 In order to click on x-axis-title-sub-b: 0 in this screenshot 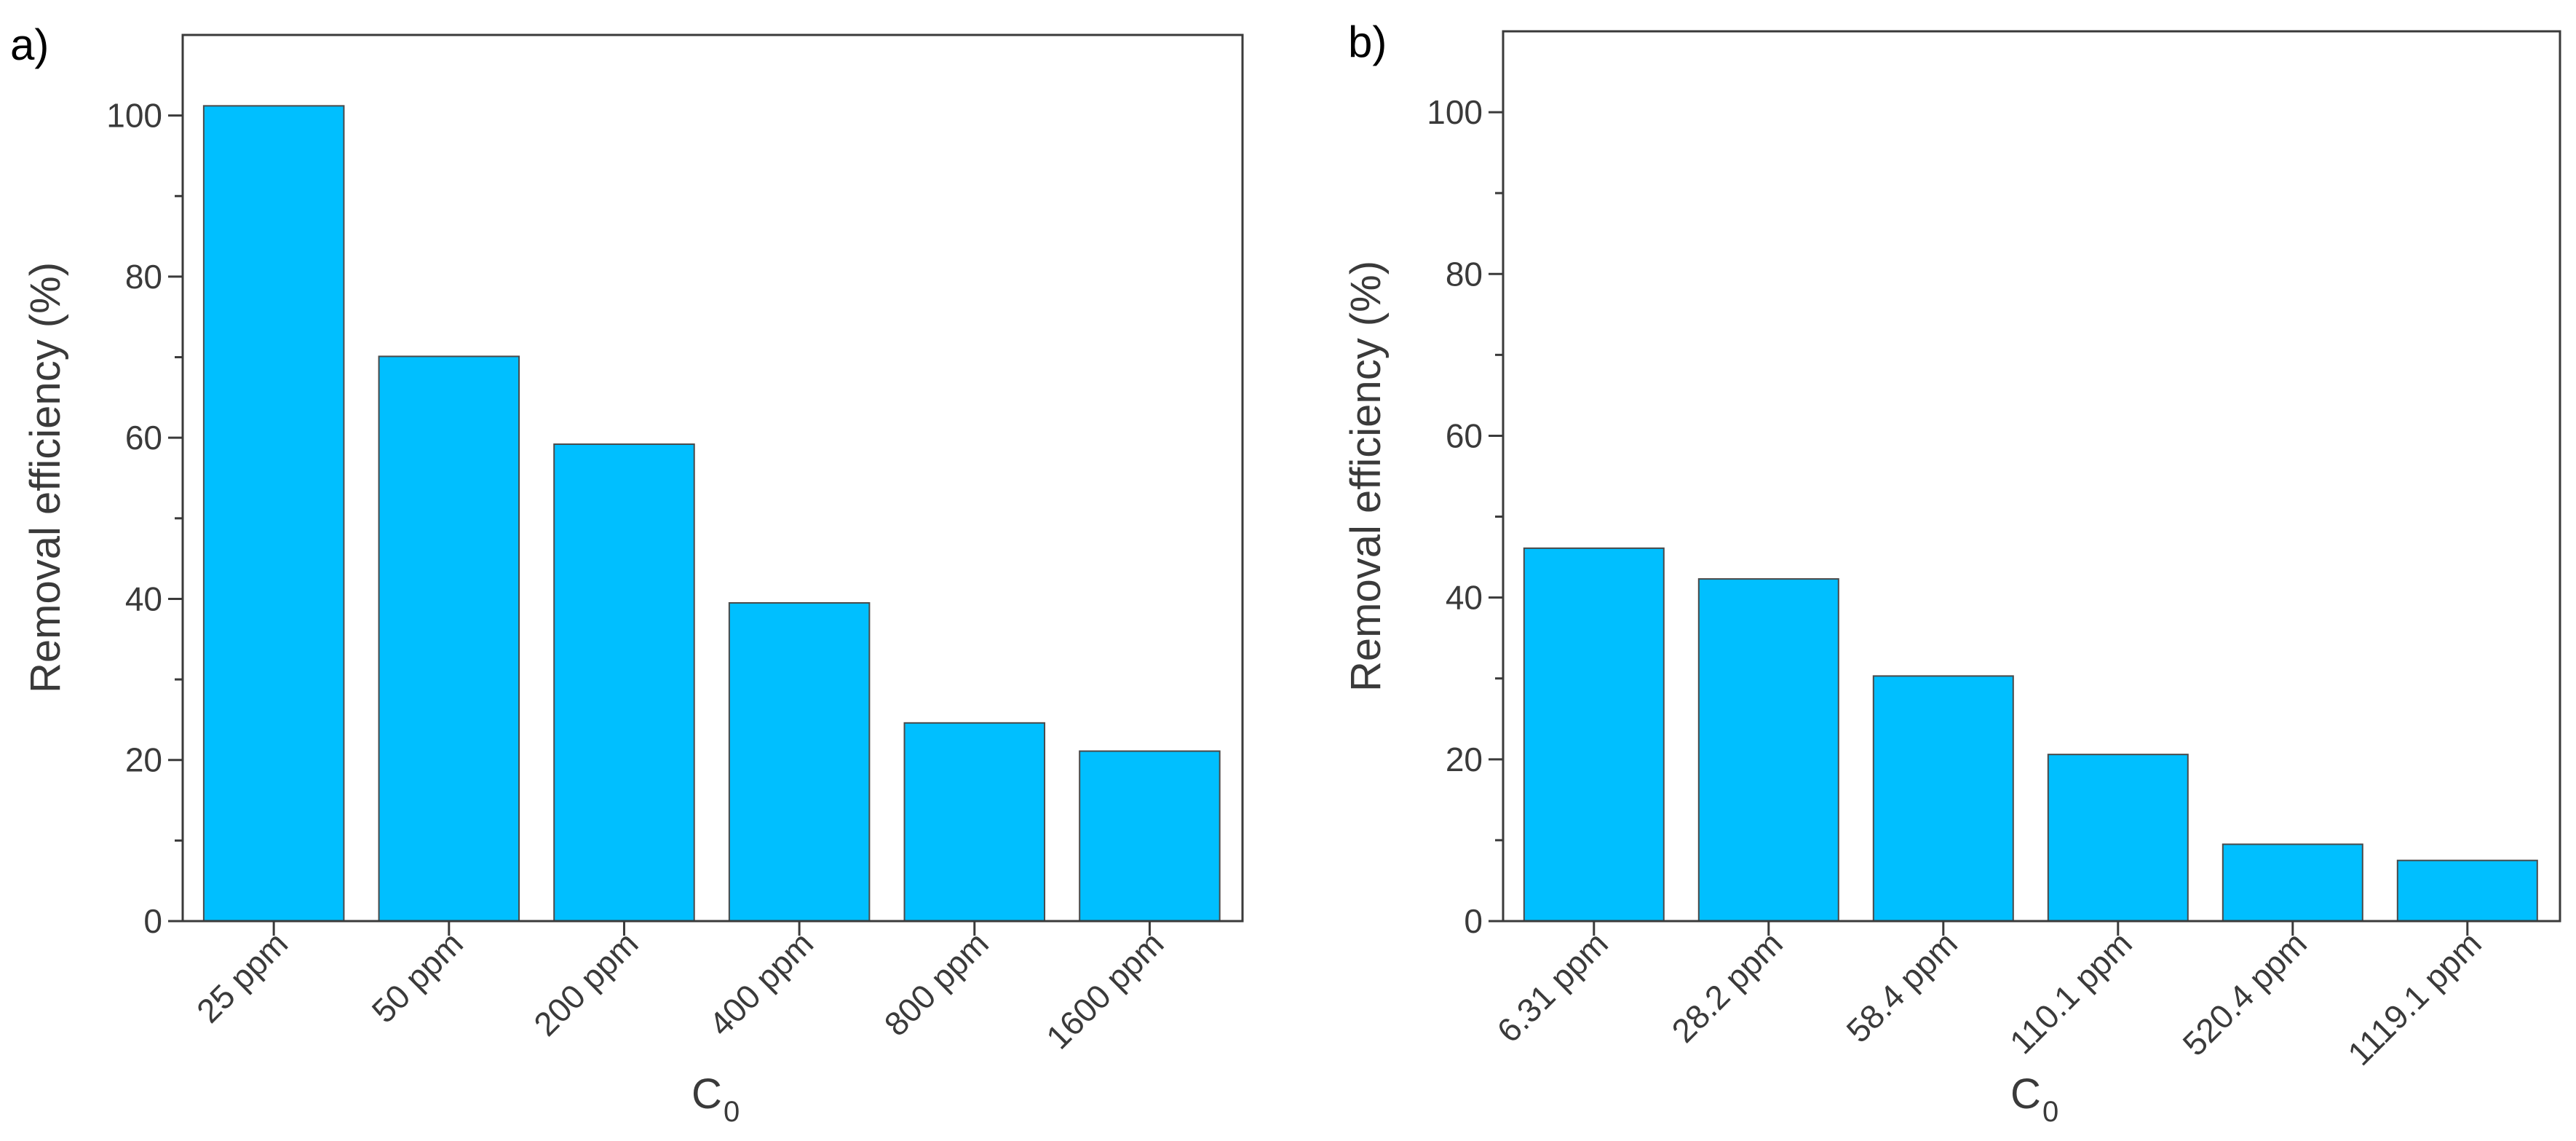, I will do `click(2050, 1112)`.